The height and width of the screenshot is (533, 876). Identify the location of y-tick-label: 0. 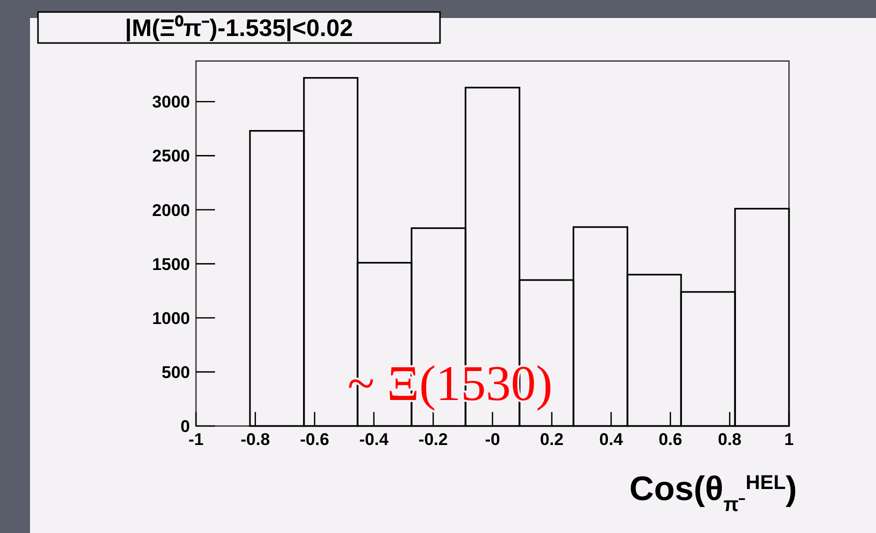
(185, 426).